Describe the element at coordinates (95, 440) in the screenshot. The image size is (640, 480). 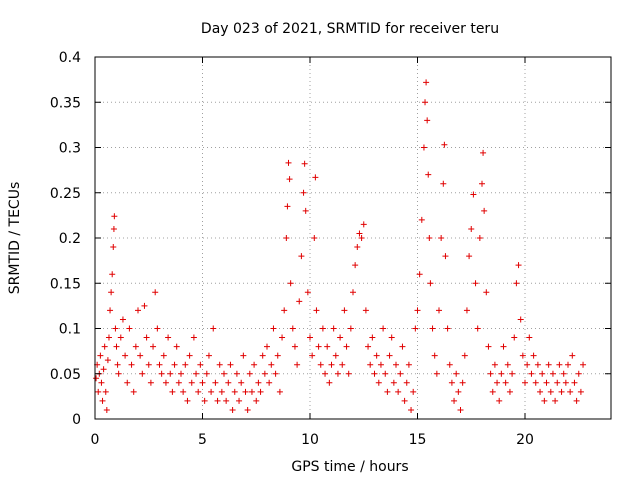
I see `x-tick-label: 0` at that location.